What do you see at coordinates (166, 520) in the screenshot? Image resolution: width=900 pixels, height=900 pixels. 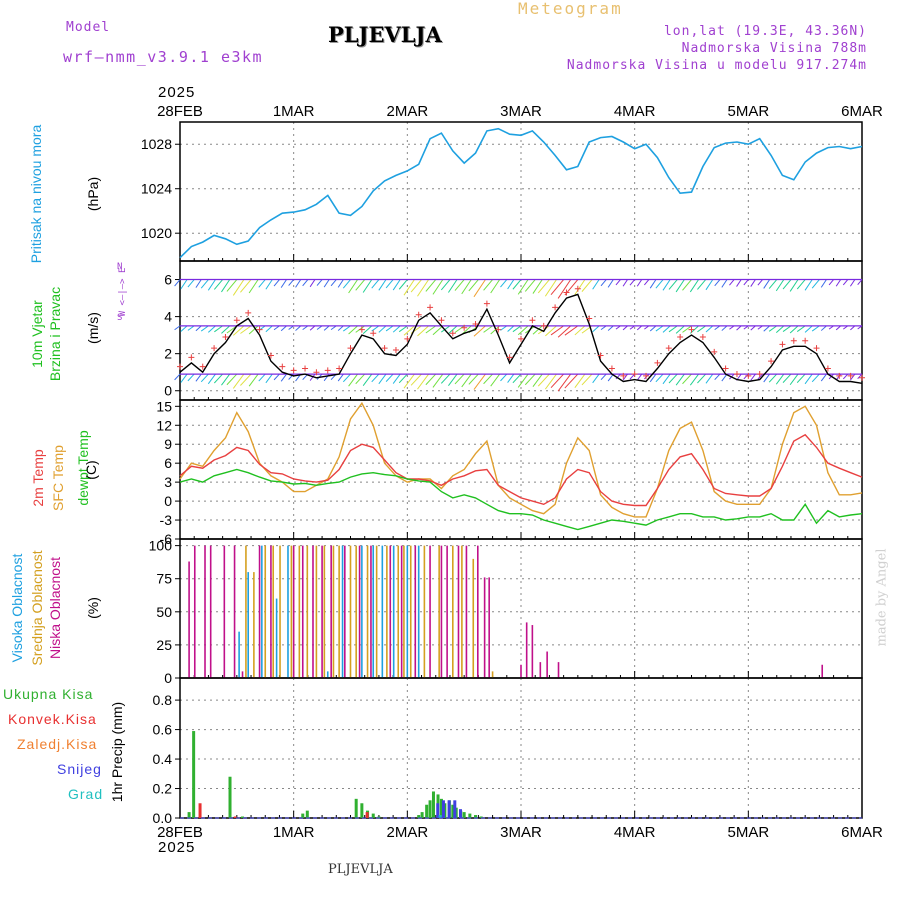 I see `y-tick-label: -3` at bounding box center [166, 520].